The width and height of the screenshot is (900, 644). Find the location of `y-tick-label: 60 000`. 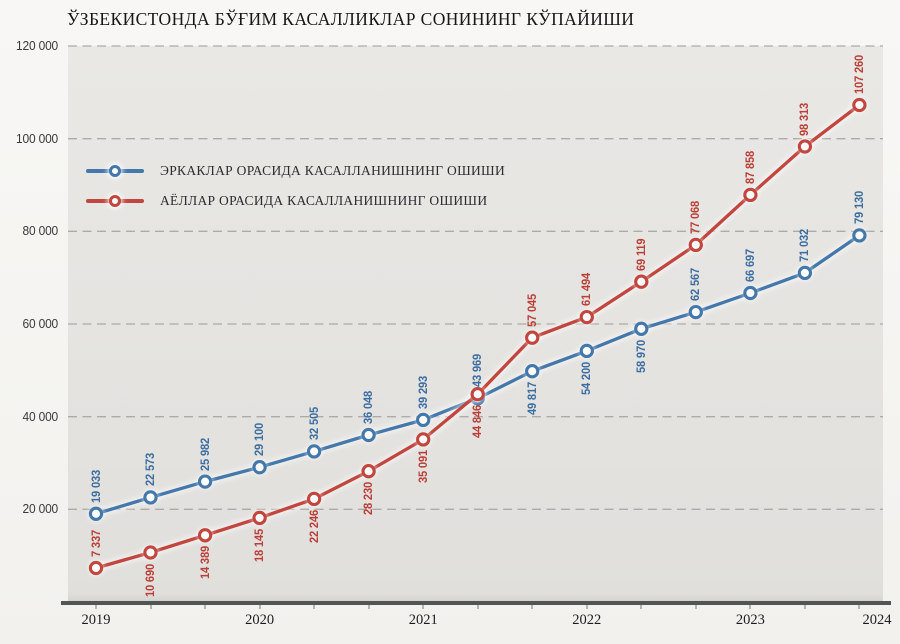

y-tick-label: 60 000 is located at coordinates (40, 323).